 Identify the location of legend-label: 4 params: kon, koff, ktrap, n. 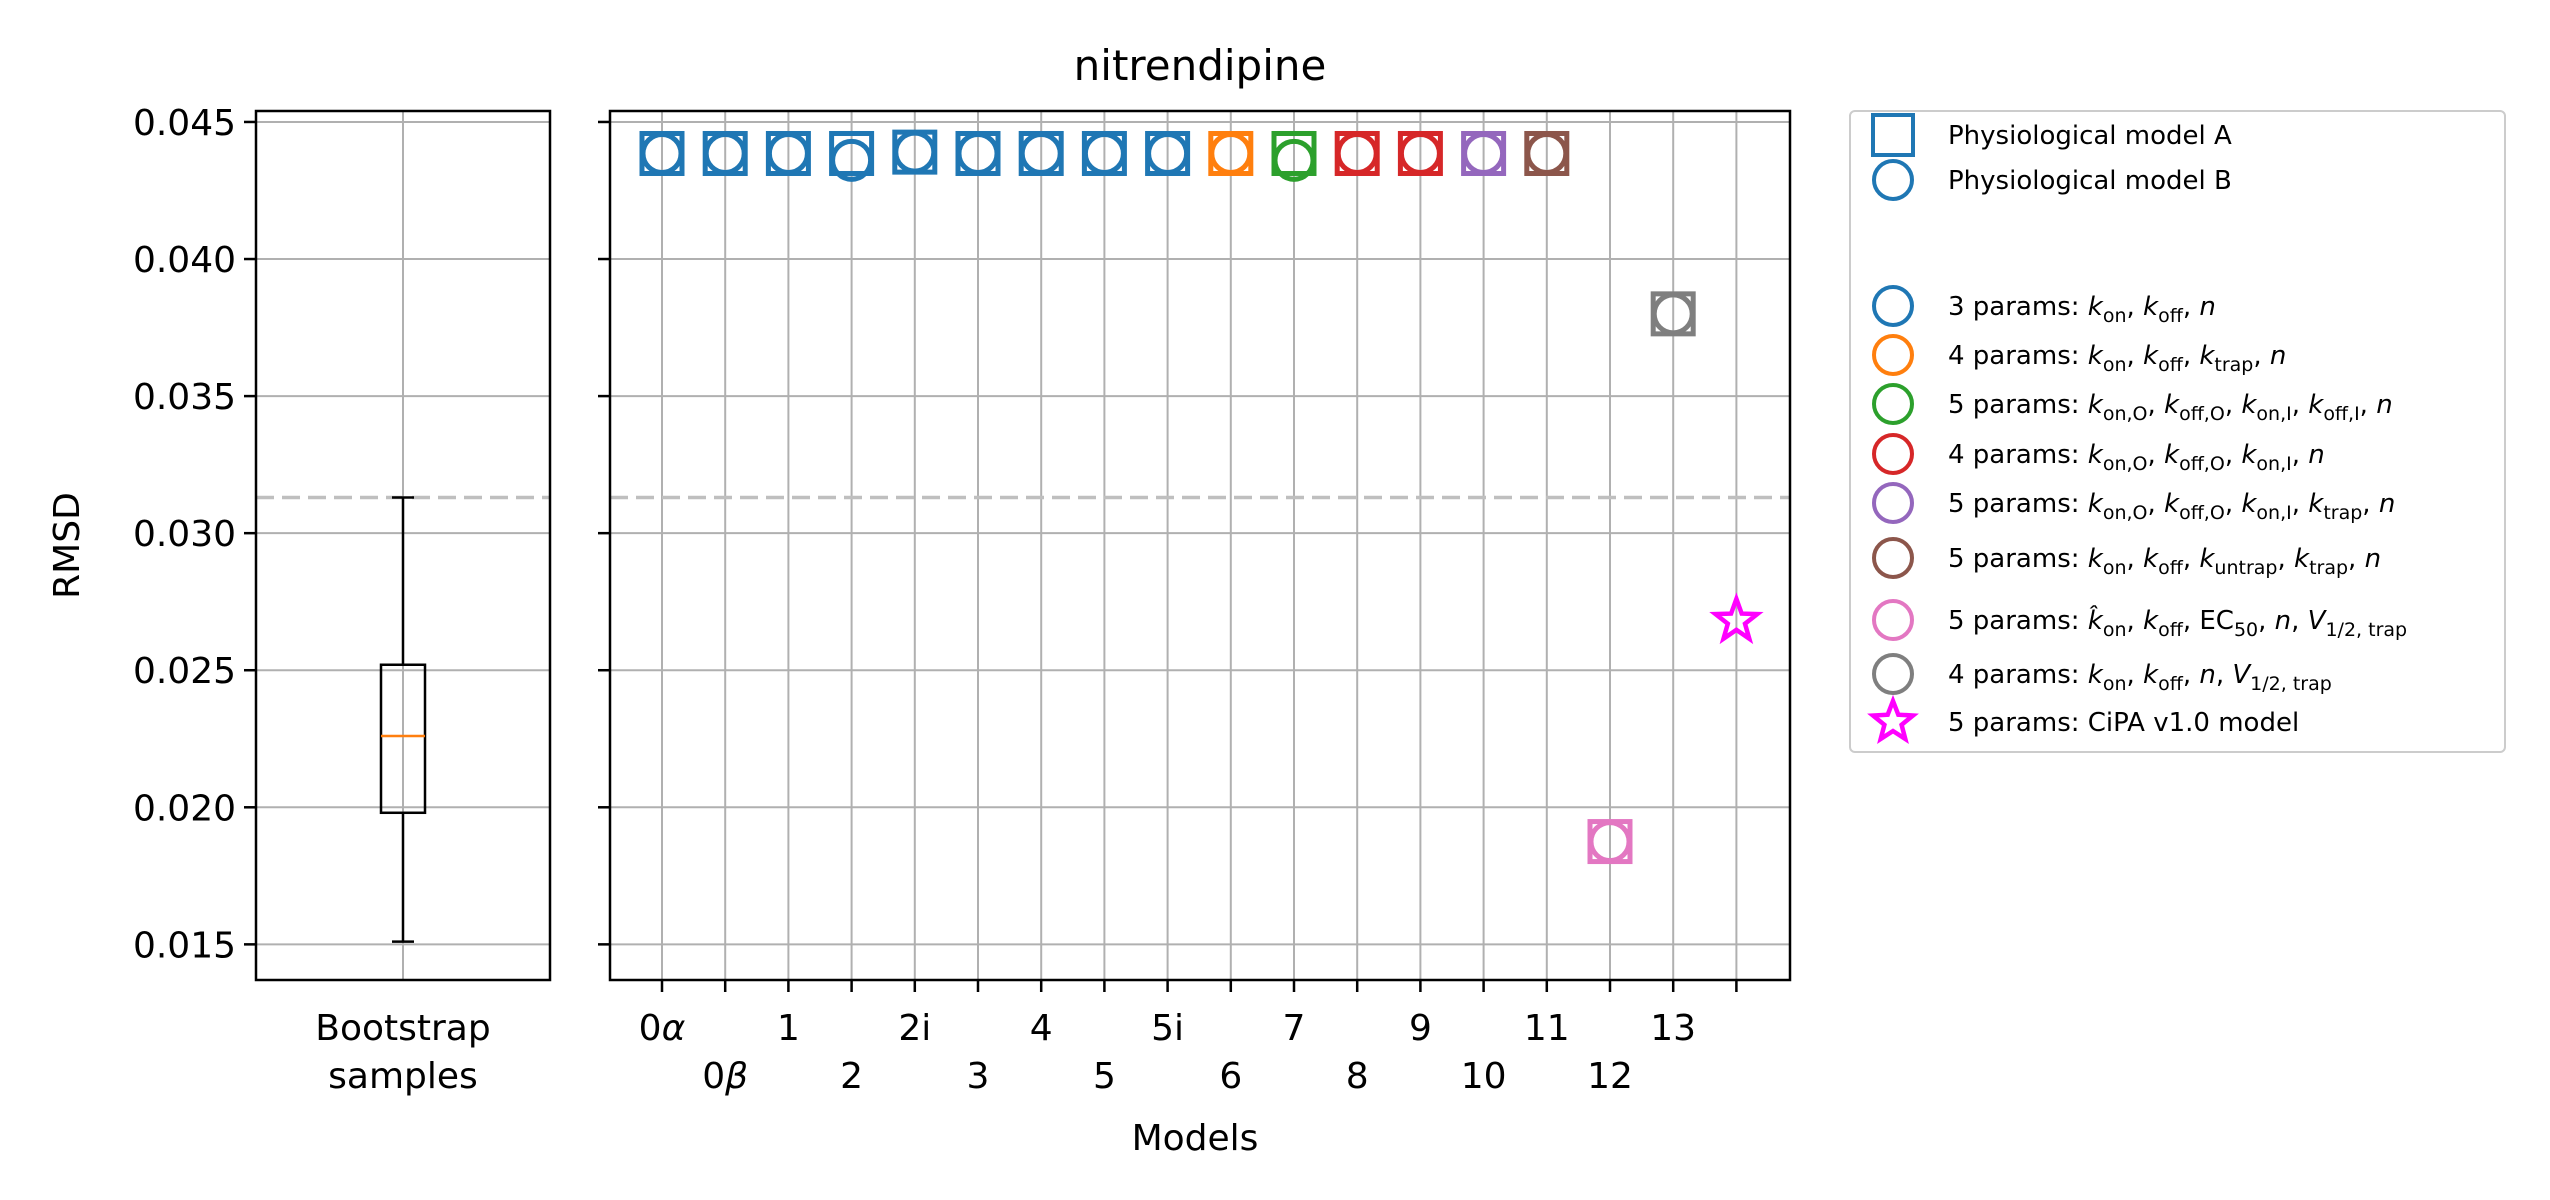
(2117, 358).